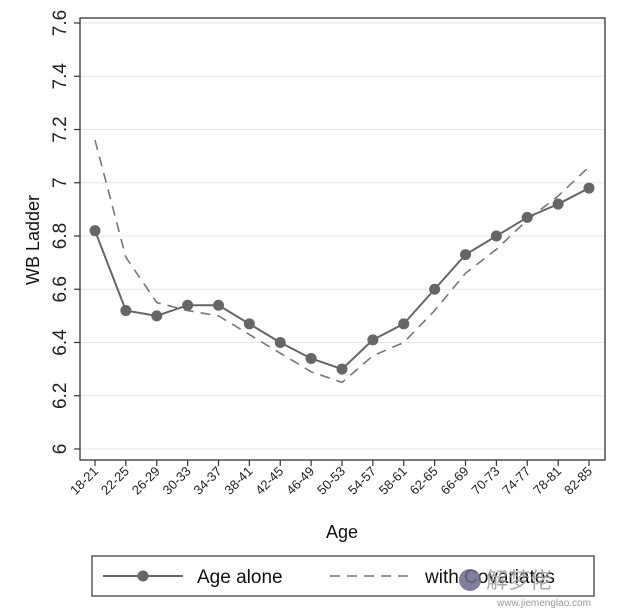 This screenshot has width=621, height=614. Describe the element at coordinates (60, 449) in the screenshot. I see `y-tick-label: 6` at that location.